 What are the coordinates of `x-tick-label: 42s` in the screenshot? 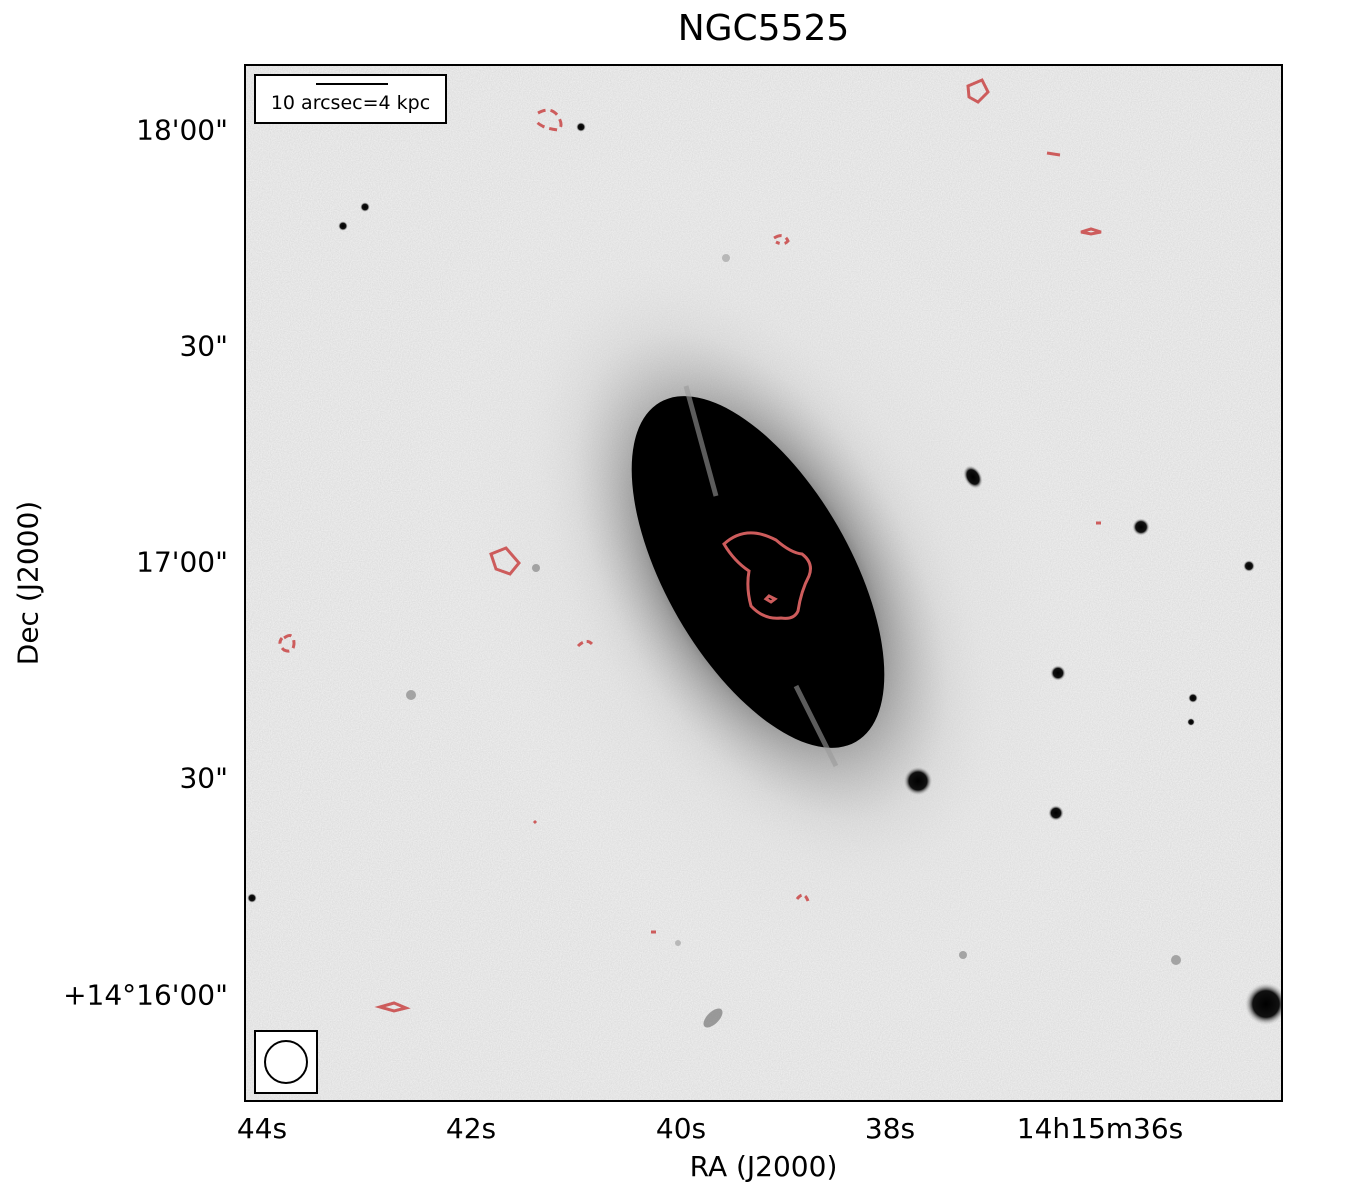 It's located at (471, 1128).